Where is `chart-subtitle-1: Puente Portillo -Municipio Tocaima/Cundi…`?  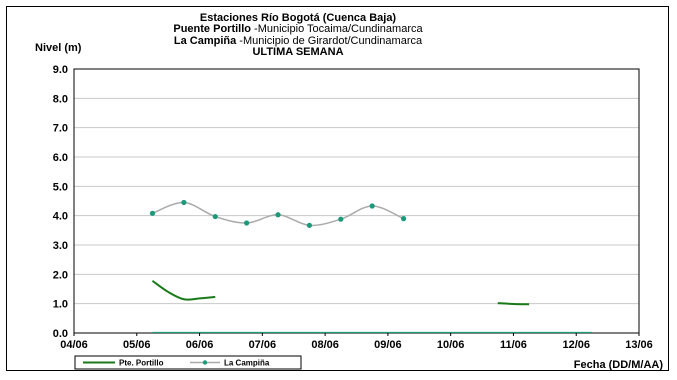 chart-subtitle-1: Puente Portillo -Municipio Tocaima/Cundi… is located at coordinates (298, 29).